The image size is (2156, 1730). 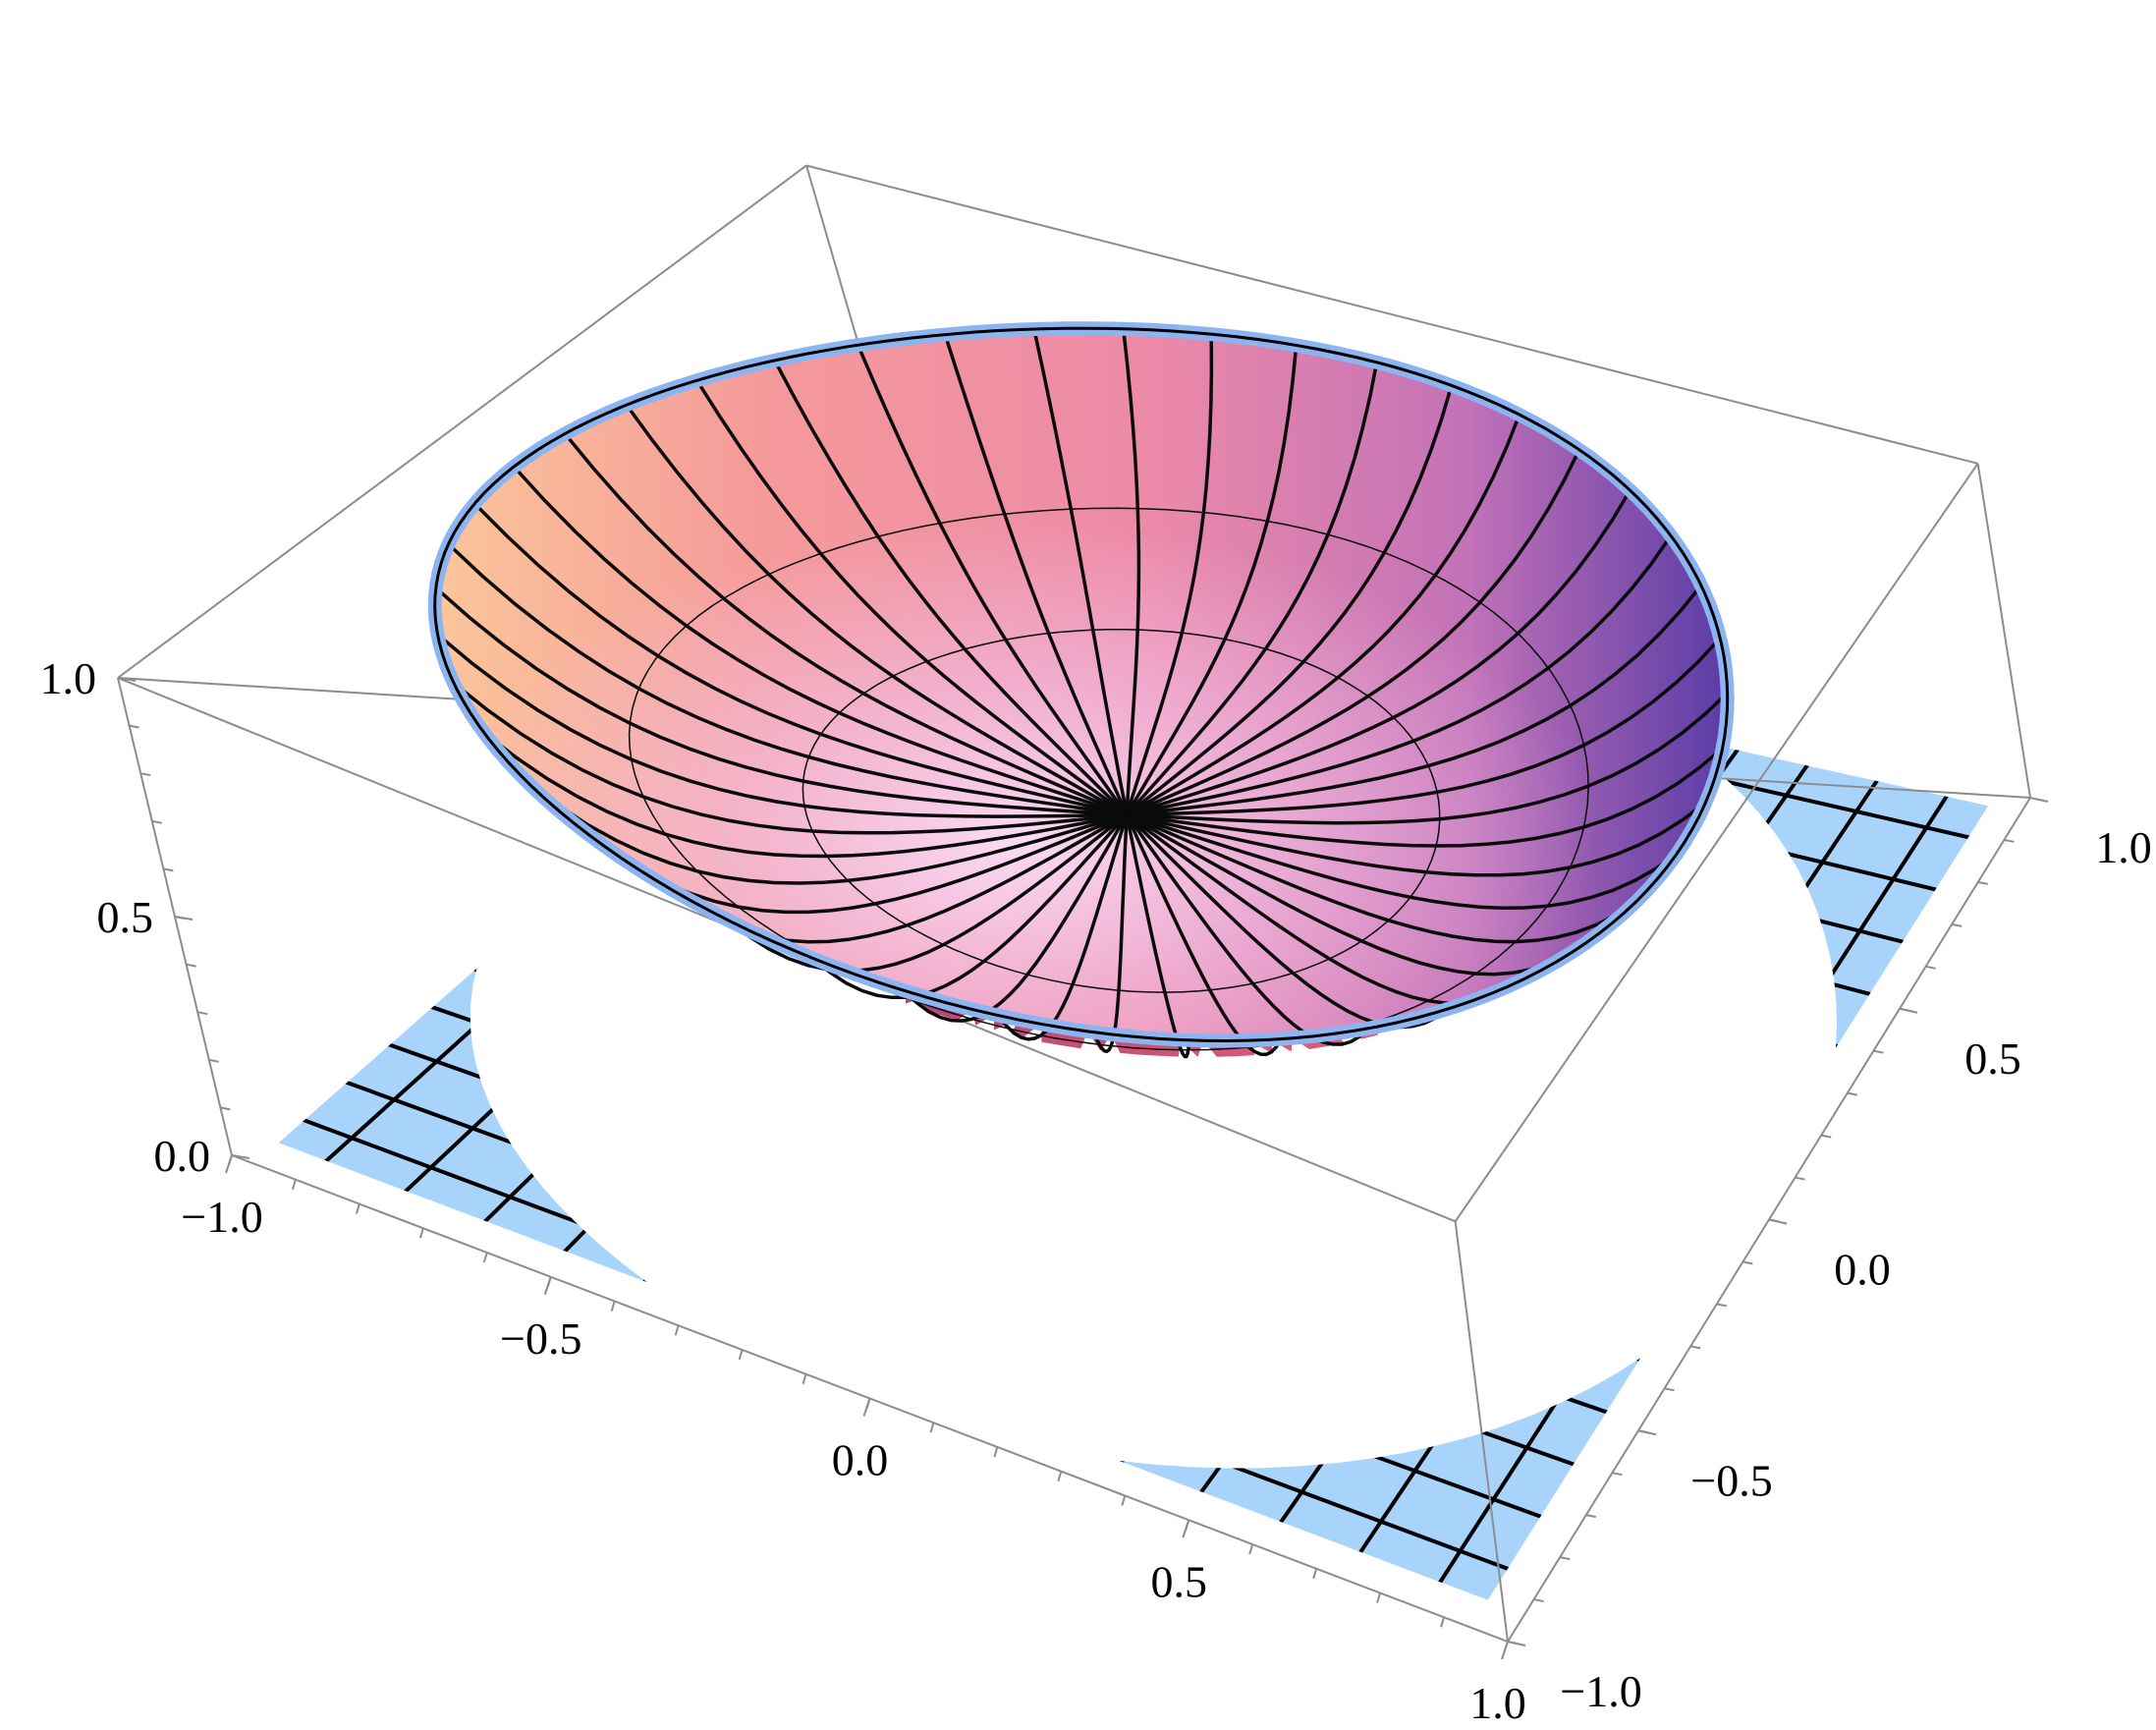 What do you see at coordinates (860, 1460) in the screenshot?
I see `x-tick-label: 0.0` at bounding box center [860, 1460].